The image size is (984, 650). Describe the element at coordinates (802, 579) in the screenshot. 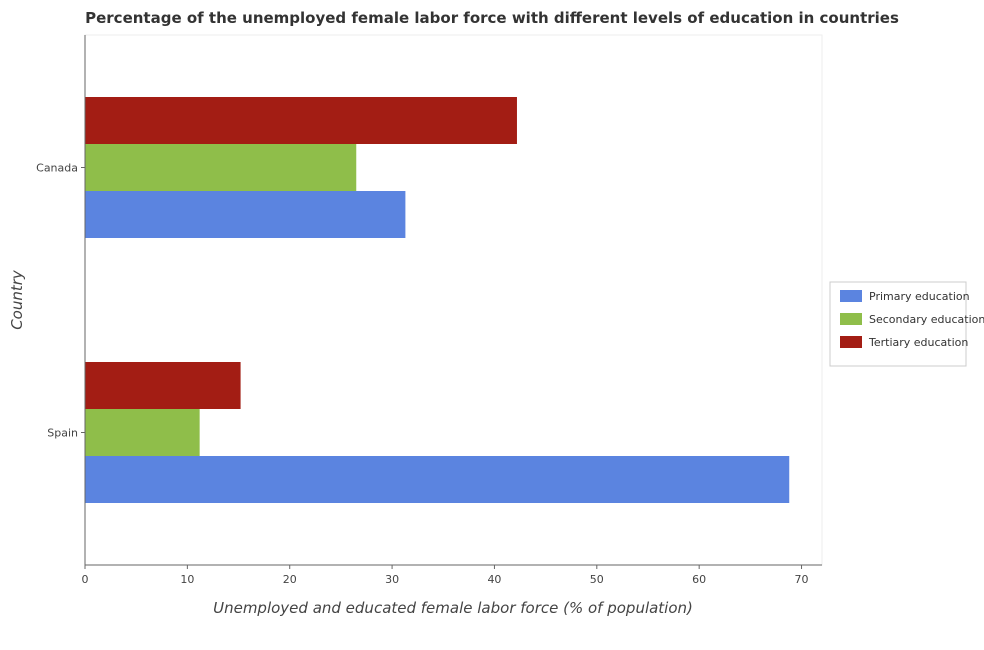

I see `x-tick-label: 70` at that location.